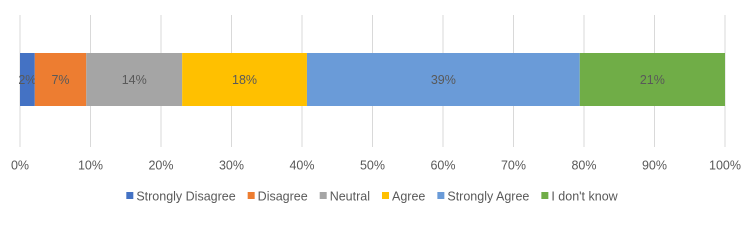 The width and height of the screenshot is (751, 240). I want to click on data-label: 39%, so click(443, 80).